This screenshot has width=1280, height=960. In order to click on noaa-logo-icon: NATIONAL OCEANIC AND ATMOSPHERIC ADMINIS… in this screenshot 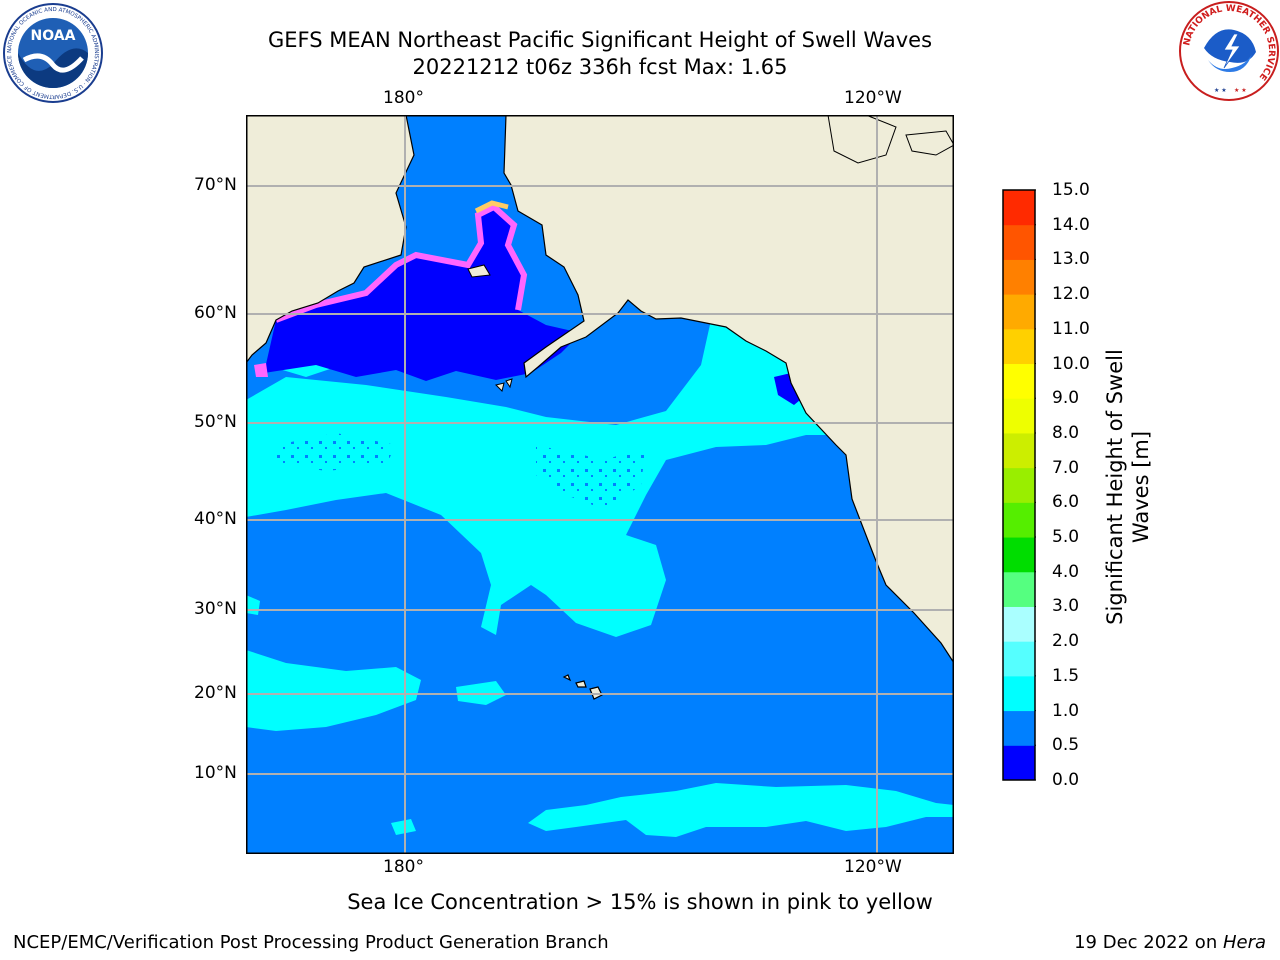, I will do `click(53, 53)`.